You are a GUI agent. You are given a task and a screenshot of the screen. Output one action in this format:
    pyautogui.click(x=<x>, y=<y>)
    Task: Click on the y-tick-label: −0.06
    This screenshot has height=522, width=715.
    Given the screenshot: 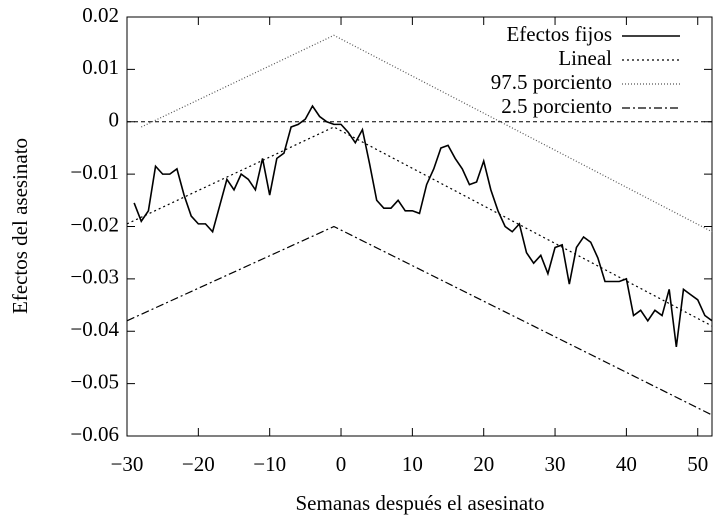 What is the action you would take?
    pyautogui.click(x=94, y=434)
    